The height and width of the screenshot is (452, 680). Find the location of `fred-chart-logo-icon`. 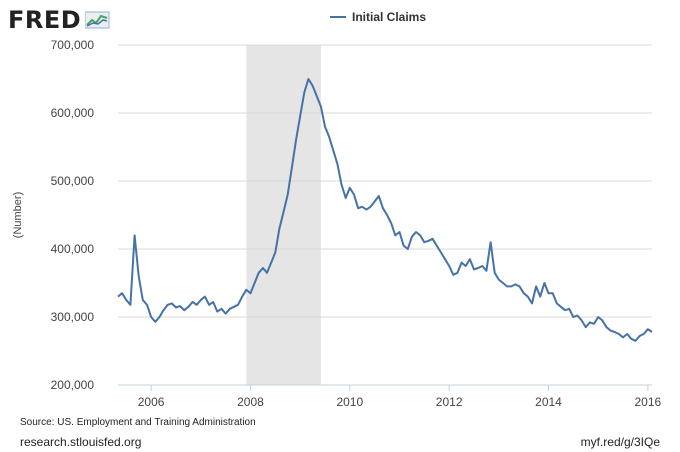

fred-chart-logo-icon is located at coordinates (97, 20).